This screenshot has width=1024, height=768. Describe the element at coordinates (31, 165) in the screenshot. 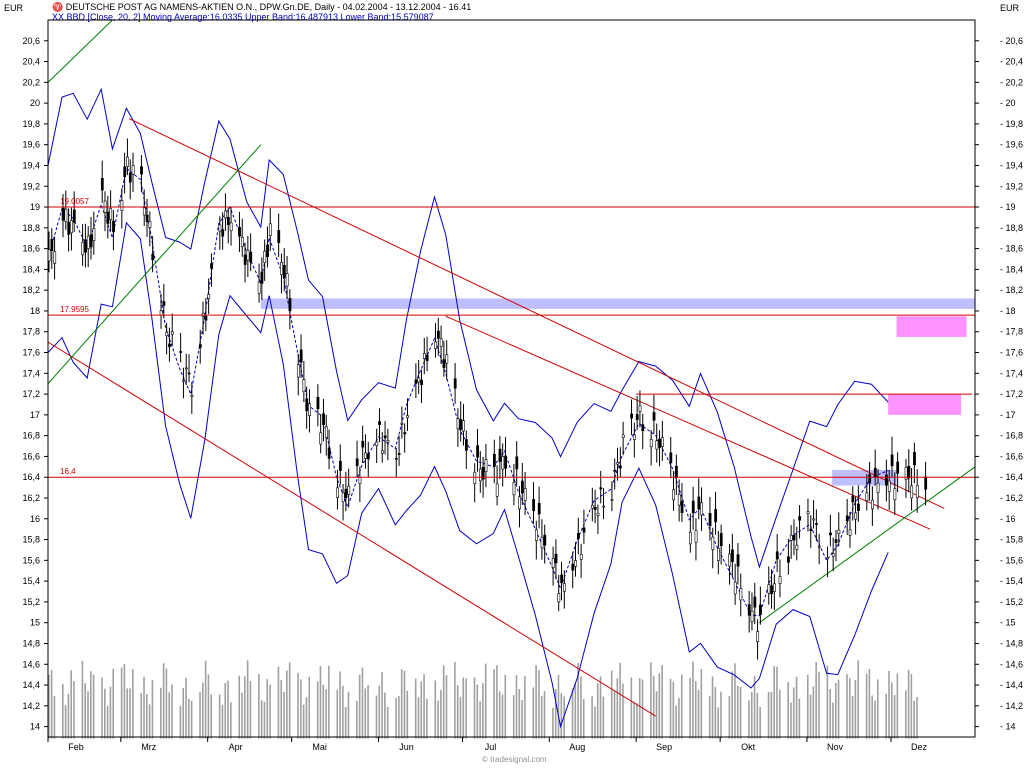

I see `y-tick-label-left: 19,4` at that location.